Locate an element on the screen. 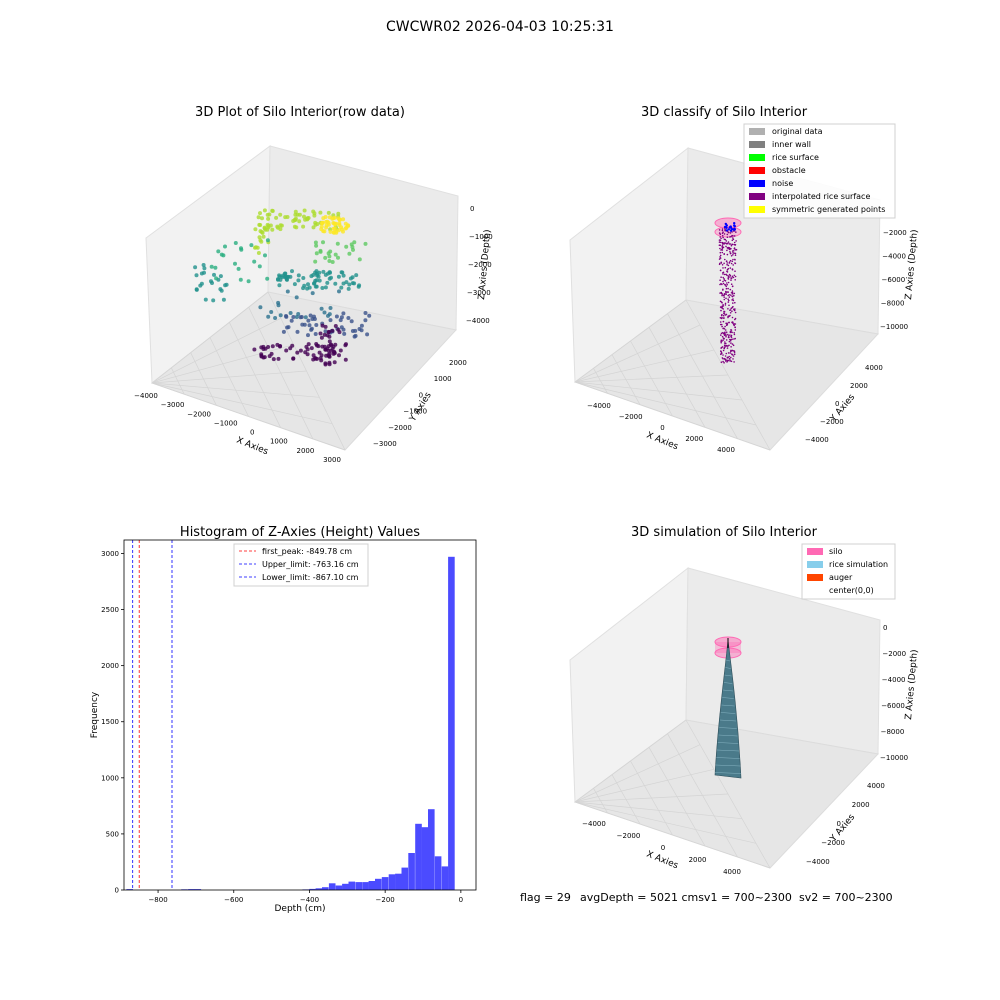  raw-x-tick-label: 0 is located at coordinates (252, 433).